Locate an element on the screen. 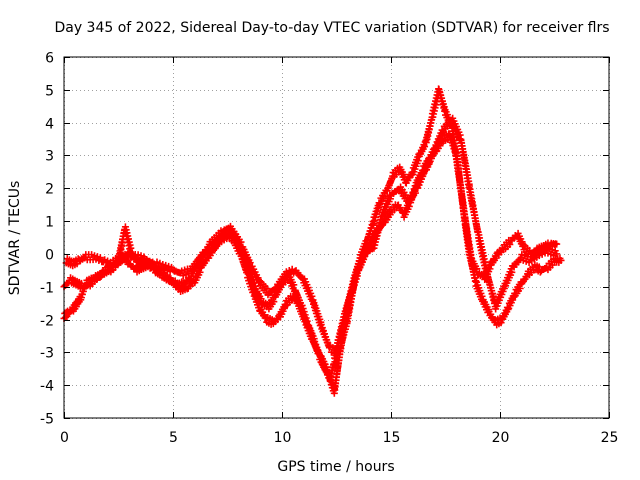 The image size is (640, 480). y-tick-label: 6 is located at coordinates (49, 59).